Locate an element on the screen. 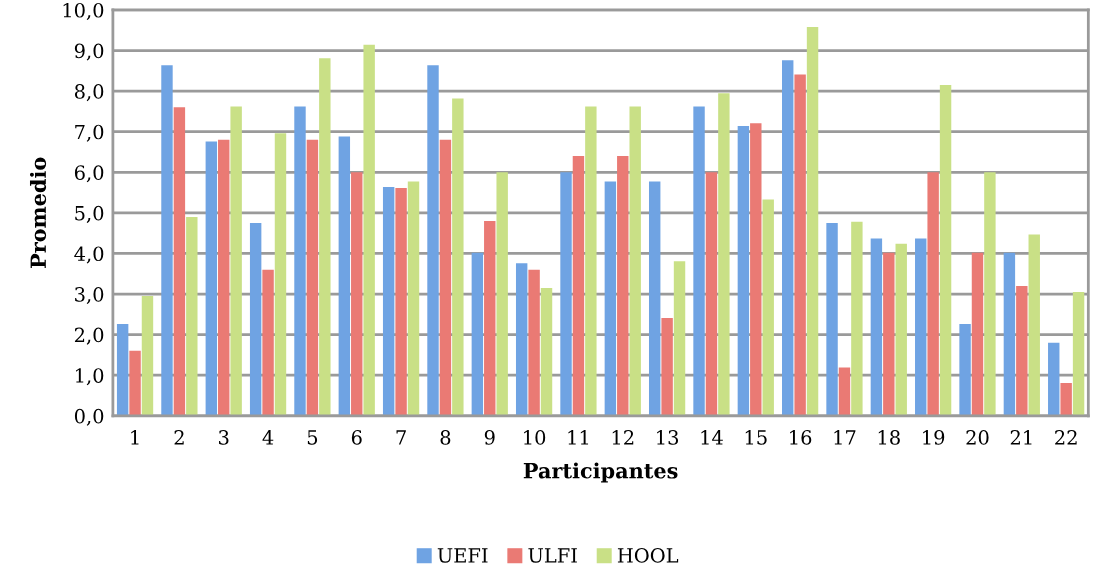  y-tick-label: 10,0 is located at coordinates (83, 11).